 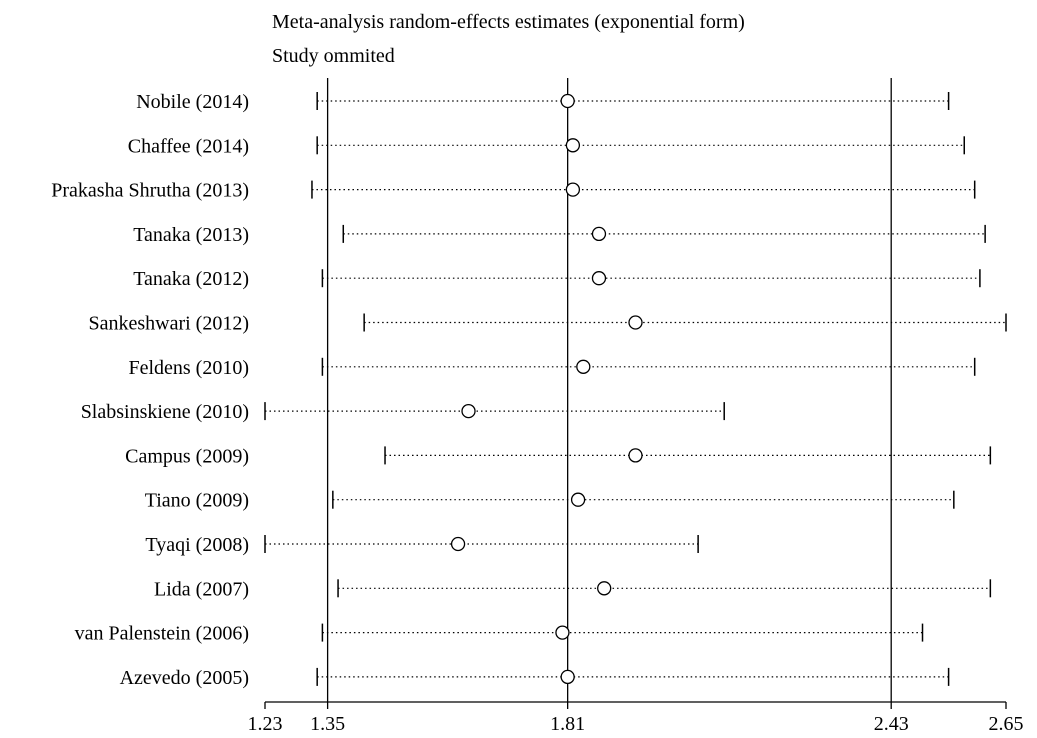 I want to click on x-tick-label: 2.43, so click(x=891, y=724).